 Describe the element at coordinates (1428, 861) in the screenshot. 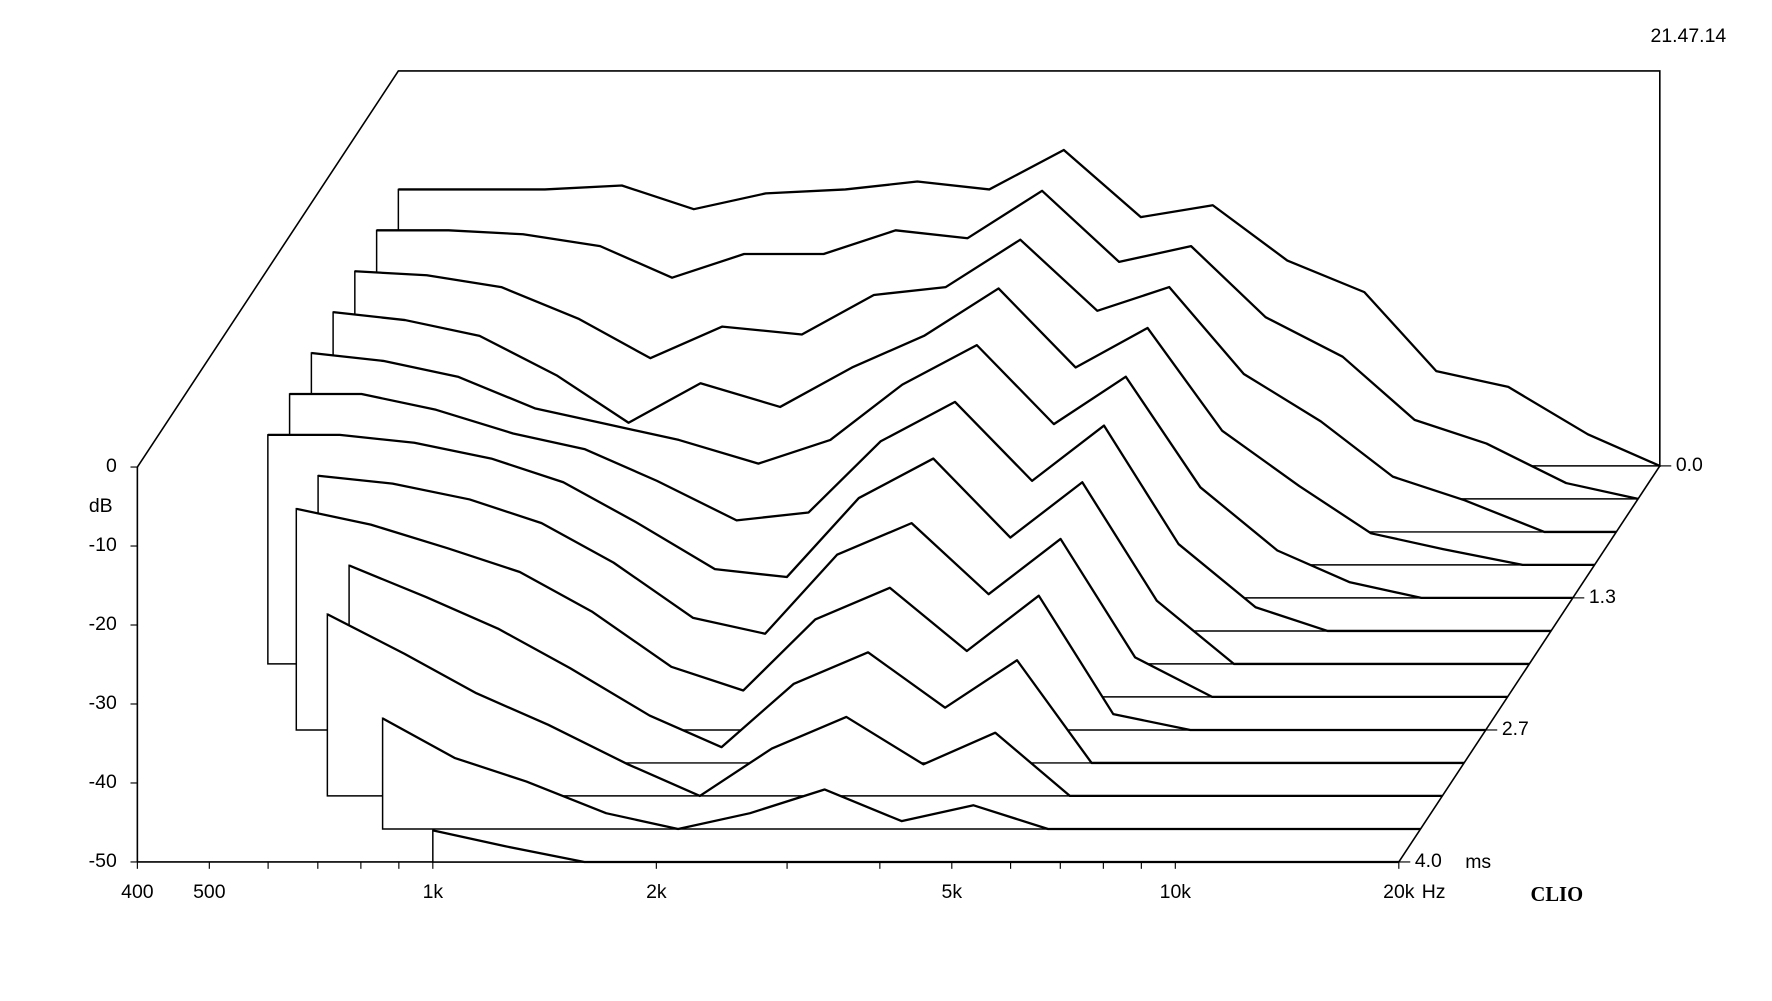

I see `z-tick-label: 4.0` at that location.